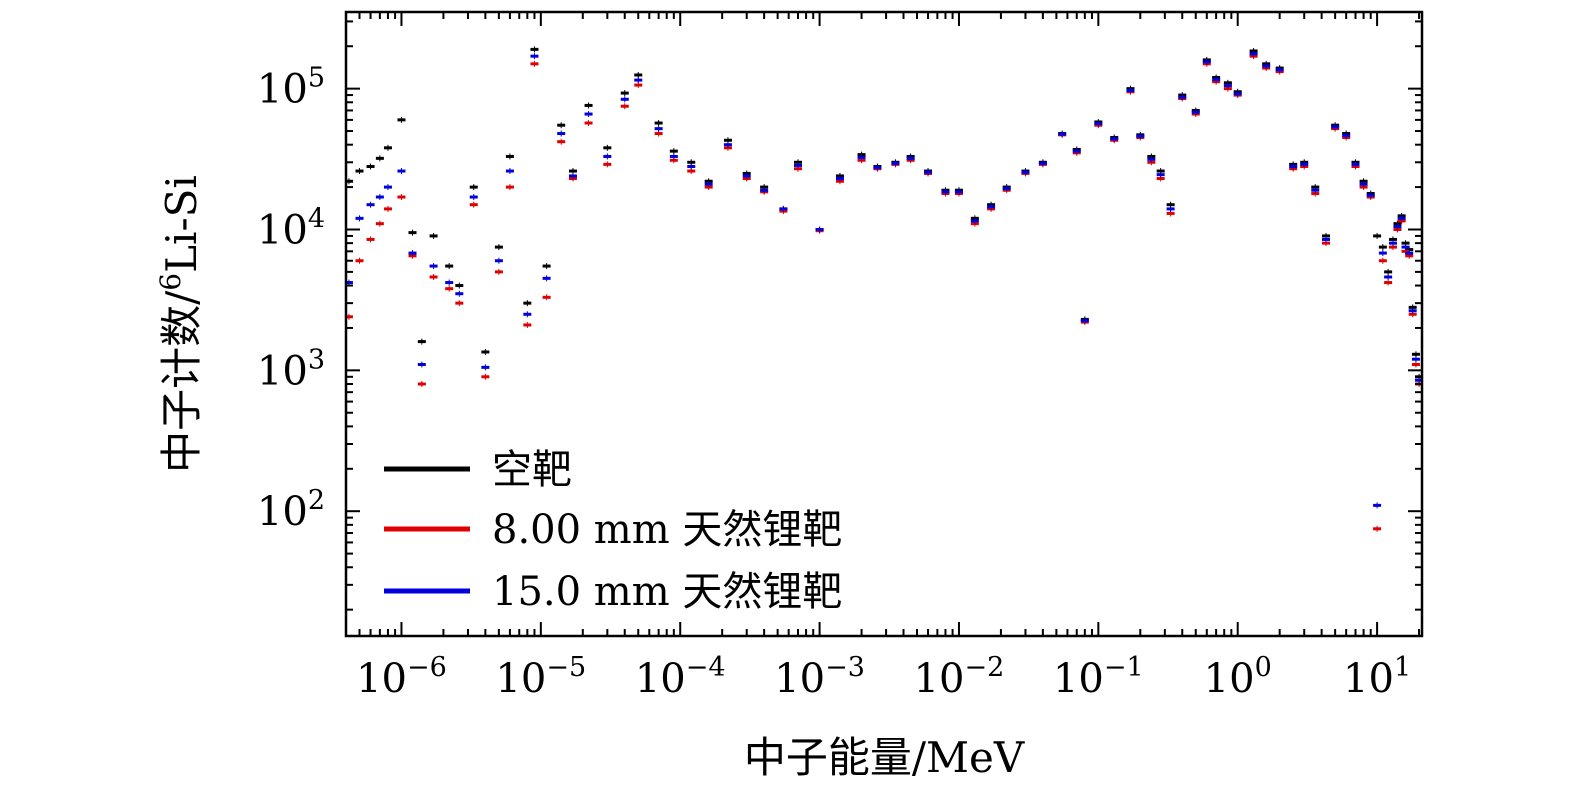 This screenshot has height=797, width=1575. I want to click on x-tick-label: 10⁻⁴, so click(680, 677).